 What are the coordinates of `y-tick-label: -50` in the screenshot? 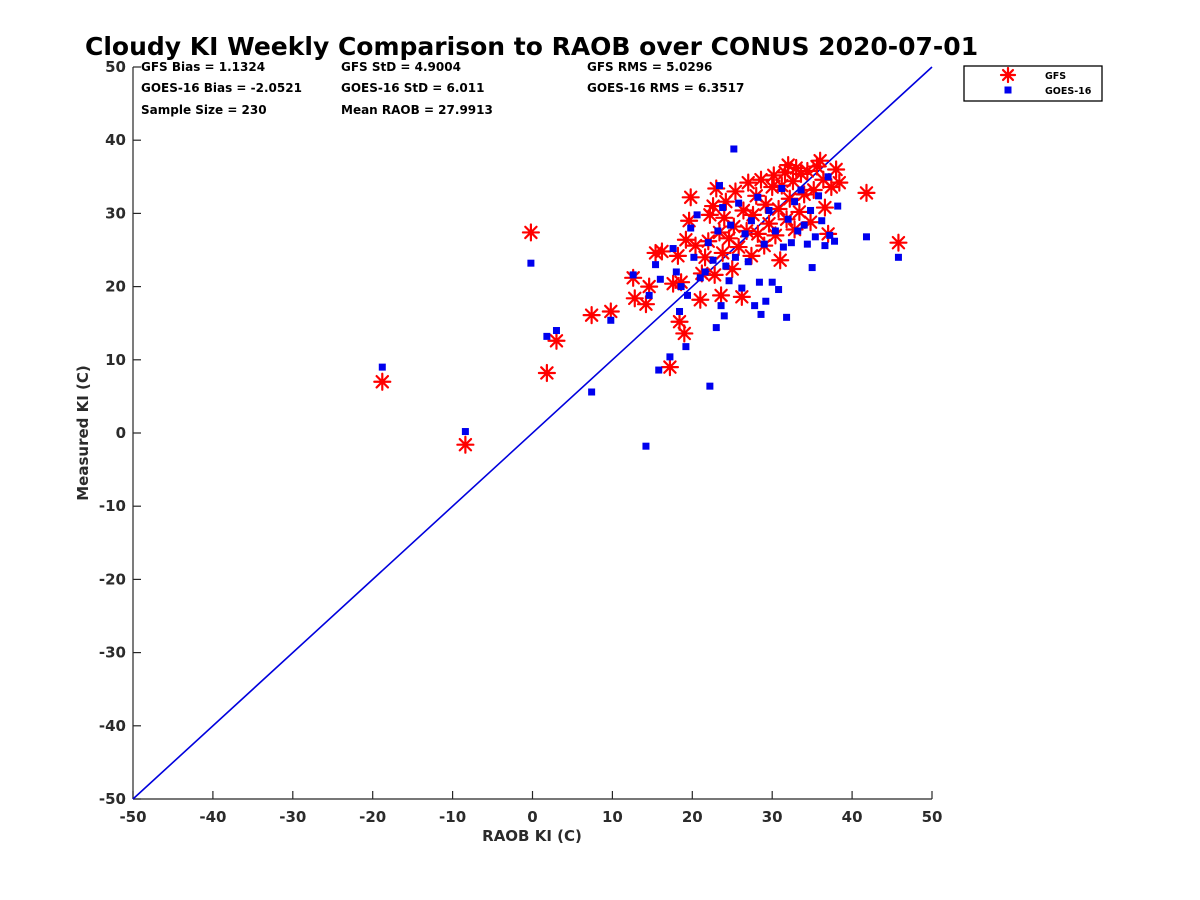 It's located at (112, 799).